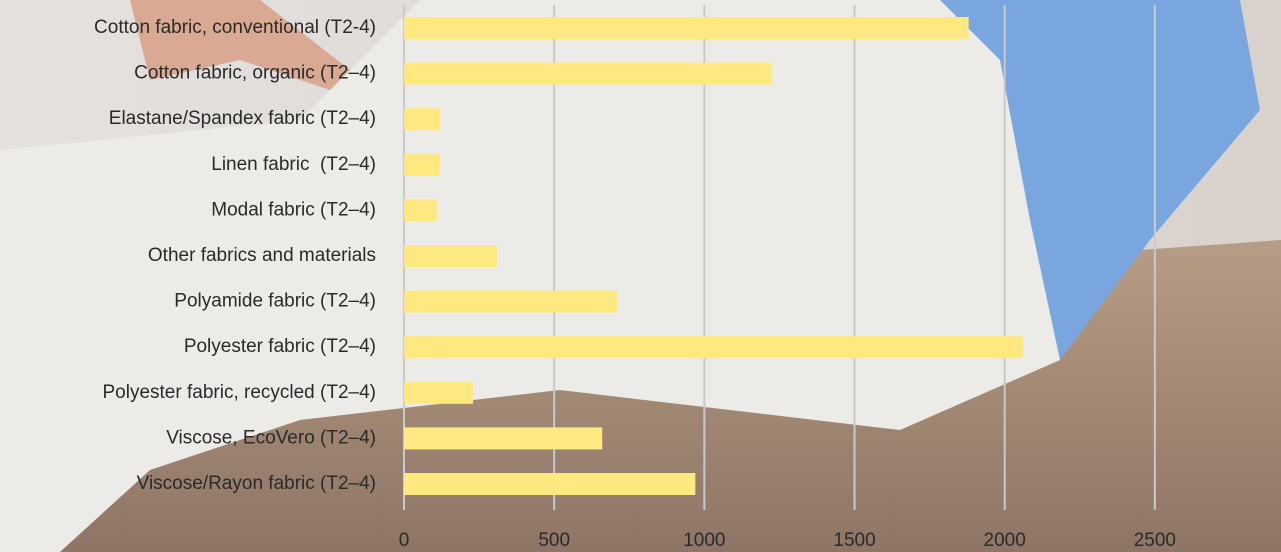  Describe the element at coordinates (262, 255) in the screenshot. I see `y-tick-label: Other fabrics and materials` at that location.